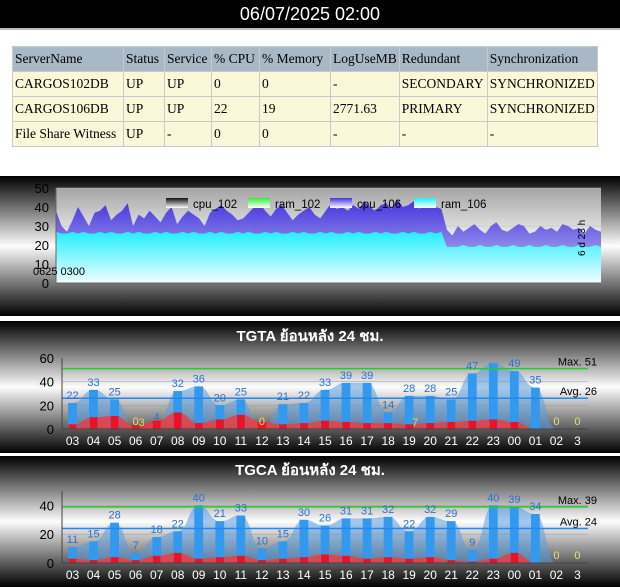  What do you see at coordinates (115, 575) in the screenshot?
I see `x-tick-label: 05` at bounding box center [115, 575].